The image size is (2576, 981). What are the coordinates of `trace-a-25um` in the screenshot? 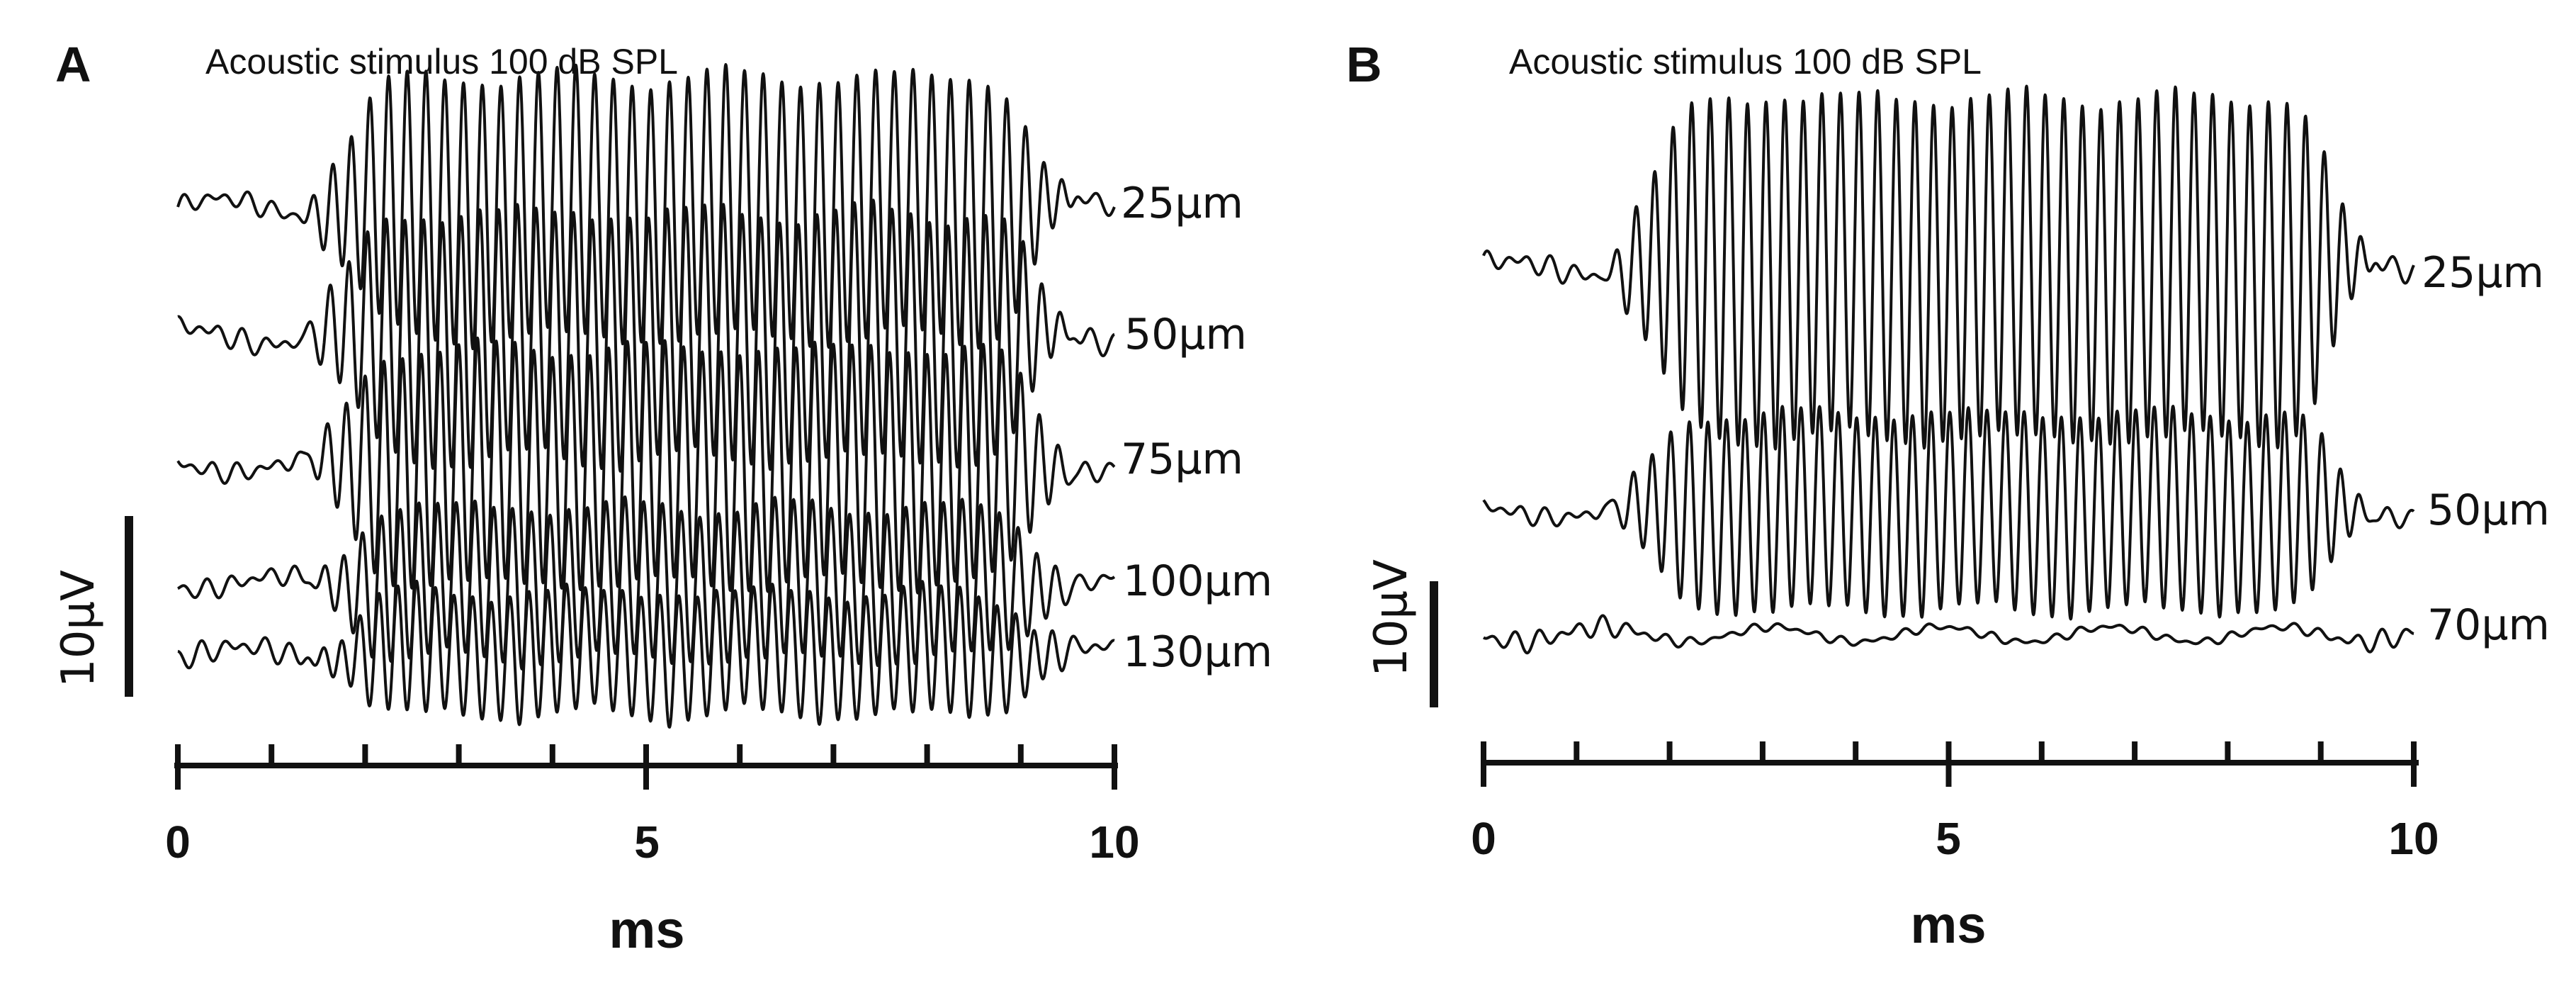 It's located at (646, 206).